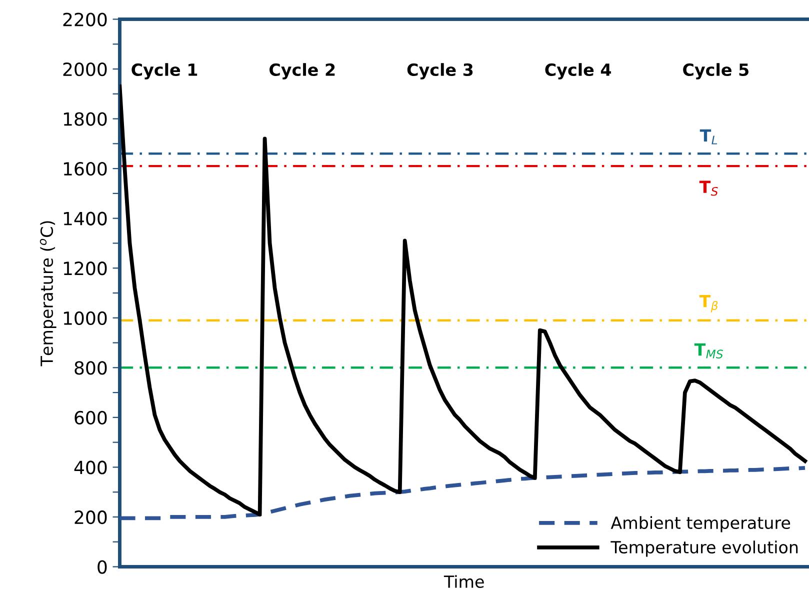  I want to click on annotation: Cycle 5, so click(715, 71).